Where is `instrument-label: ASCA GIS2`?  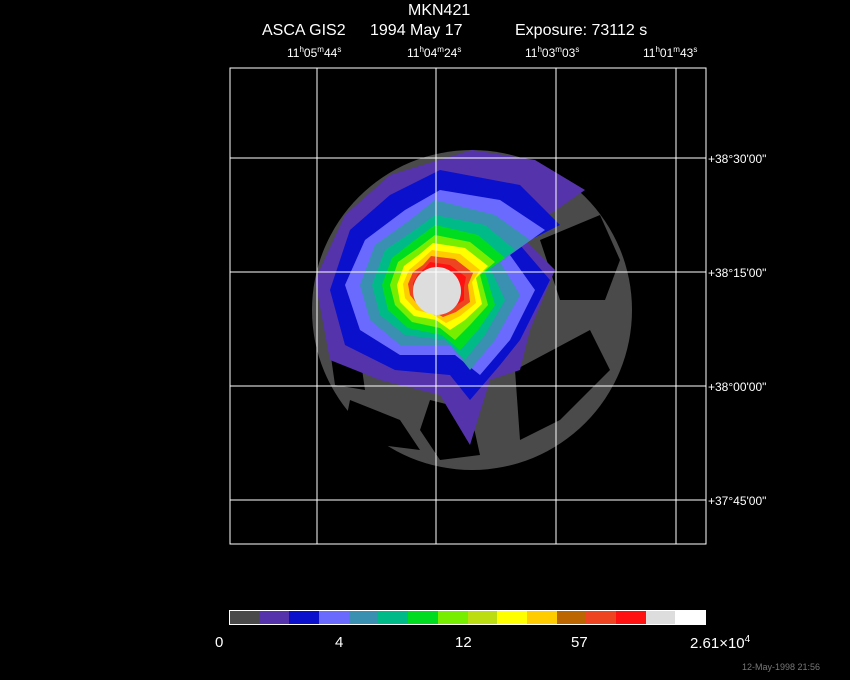 instrument-label: ASCA GIS2 is located at coordinates (304, 30).